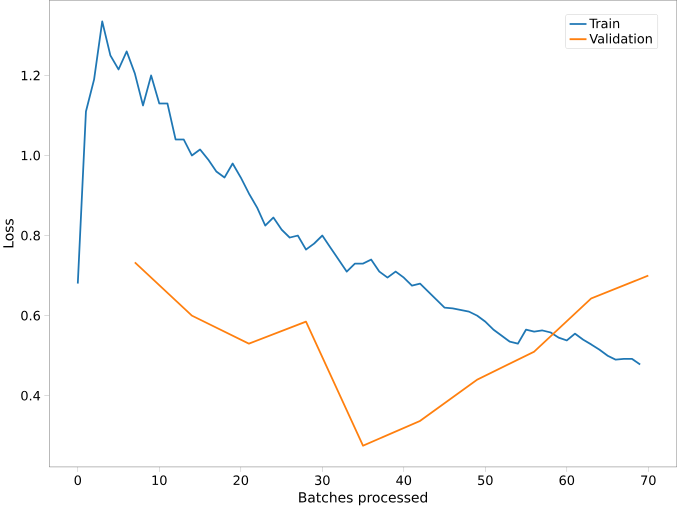 This screenshot has height=509, width=677. Describe the element at coordinates (30, 235) in the screenshot. I see `y-tick-label: 0.8` at that location.